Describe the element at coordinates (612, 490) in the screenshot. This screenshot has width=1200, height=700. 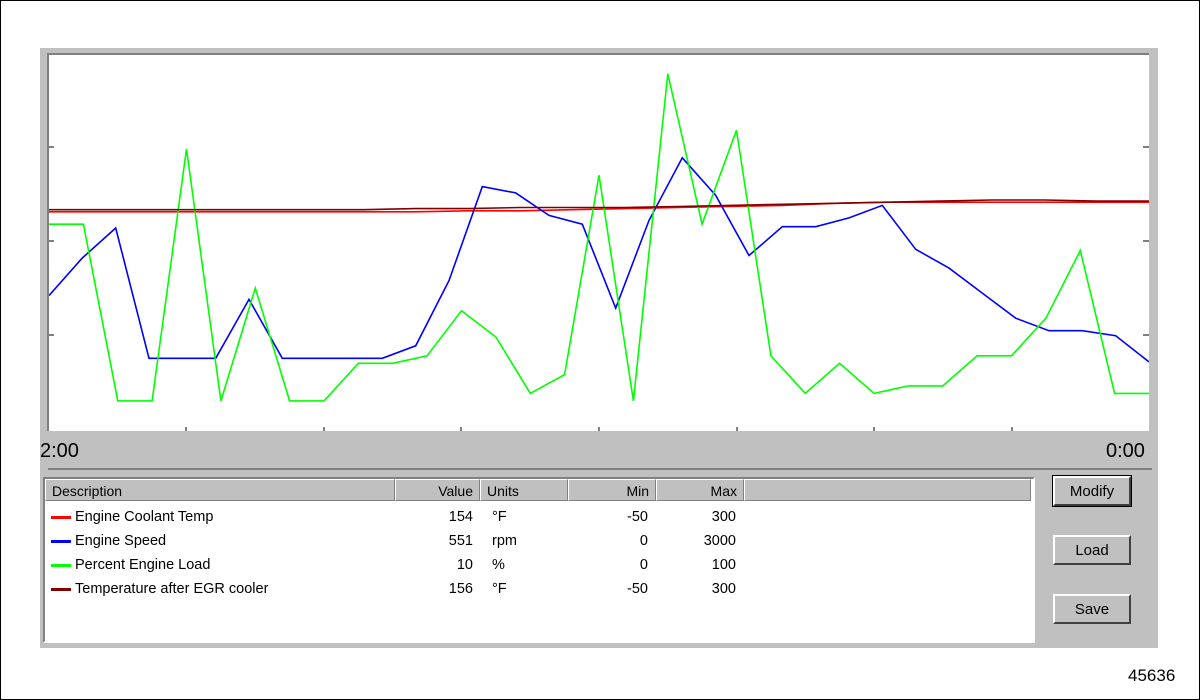
I see `header-min: Min` at that location.